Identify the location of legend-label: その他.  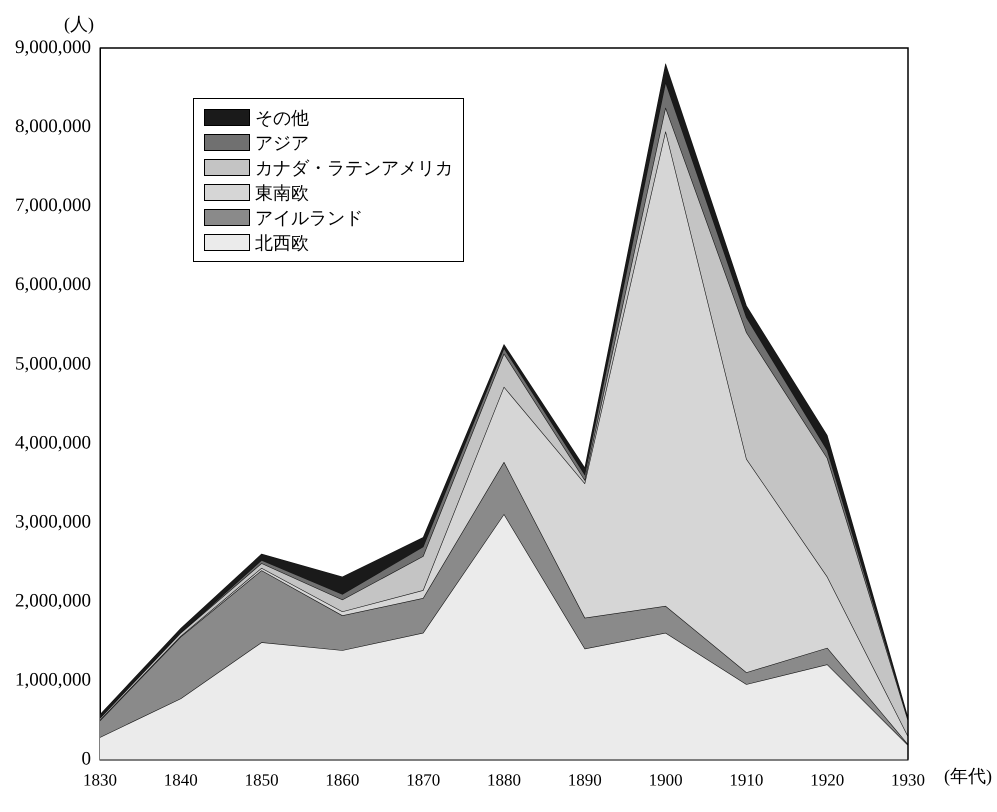
(282, 118).